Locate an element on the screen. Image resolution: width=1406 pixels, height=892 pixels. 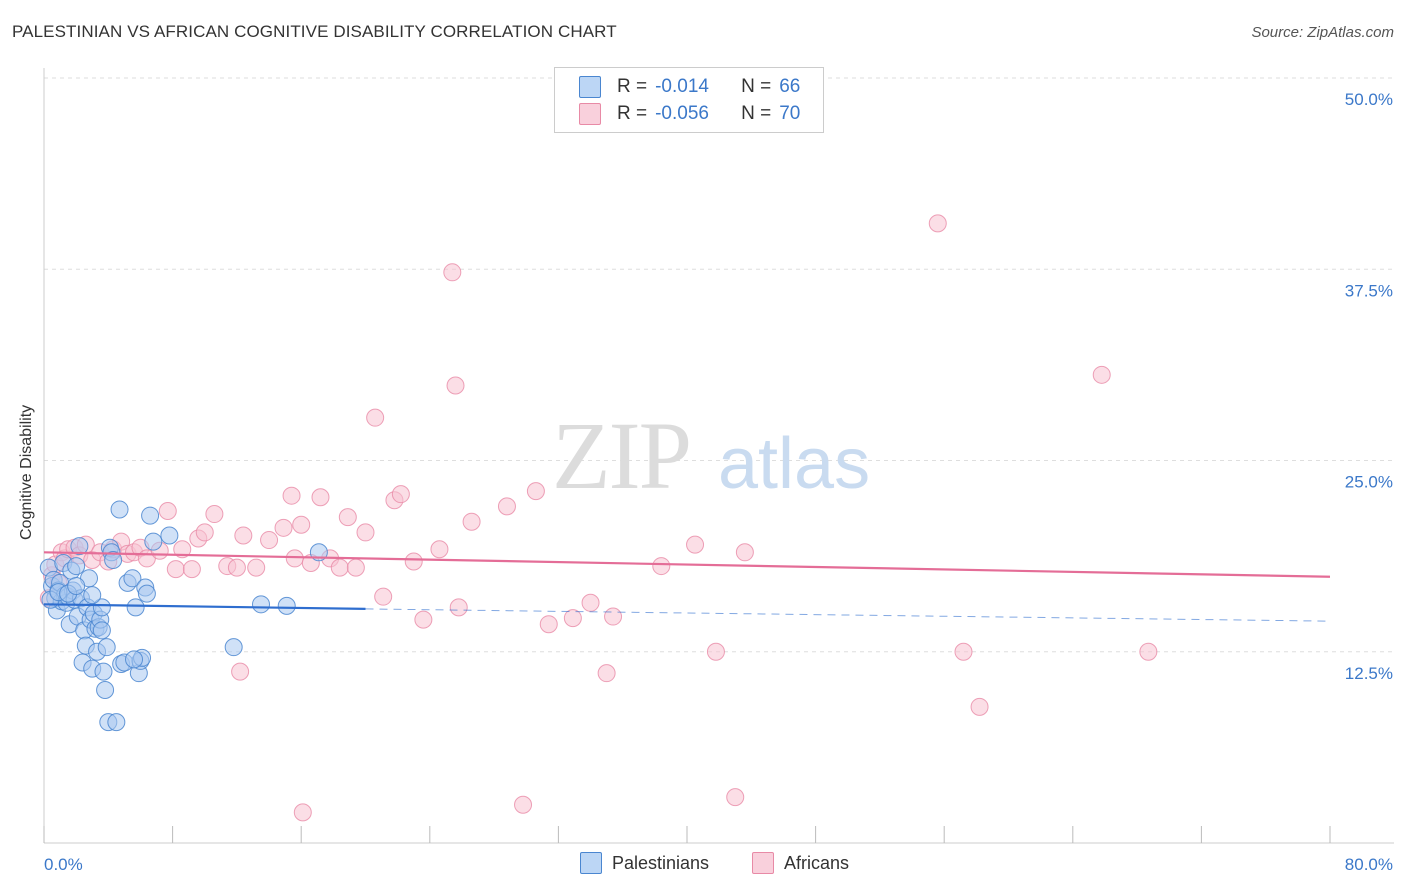
watermark: ZIP atlas is located at coordinates (711, 455).